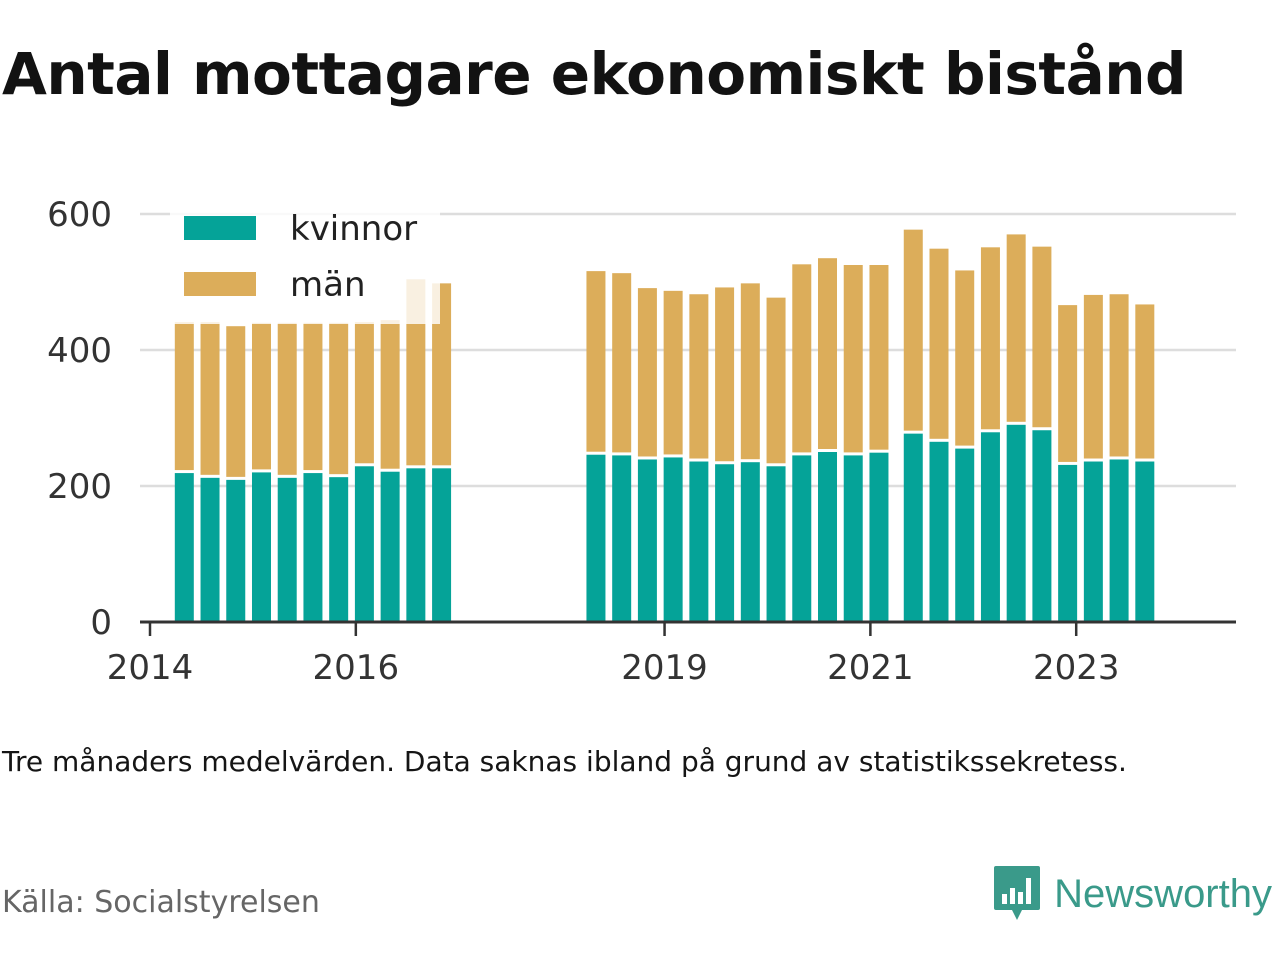 The height and width of the screenshot is (960, 1280). I want to click on x-tick-label: 2016, so click(356, 668).